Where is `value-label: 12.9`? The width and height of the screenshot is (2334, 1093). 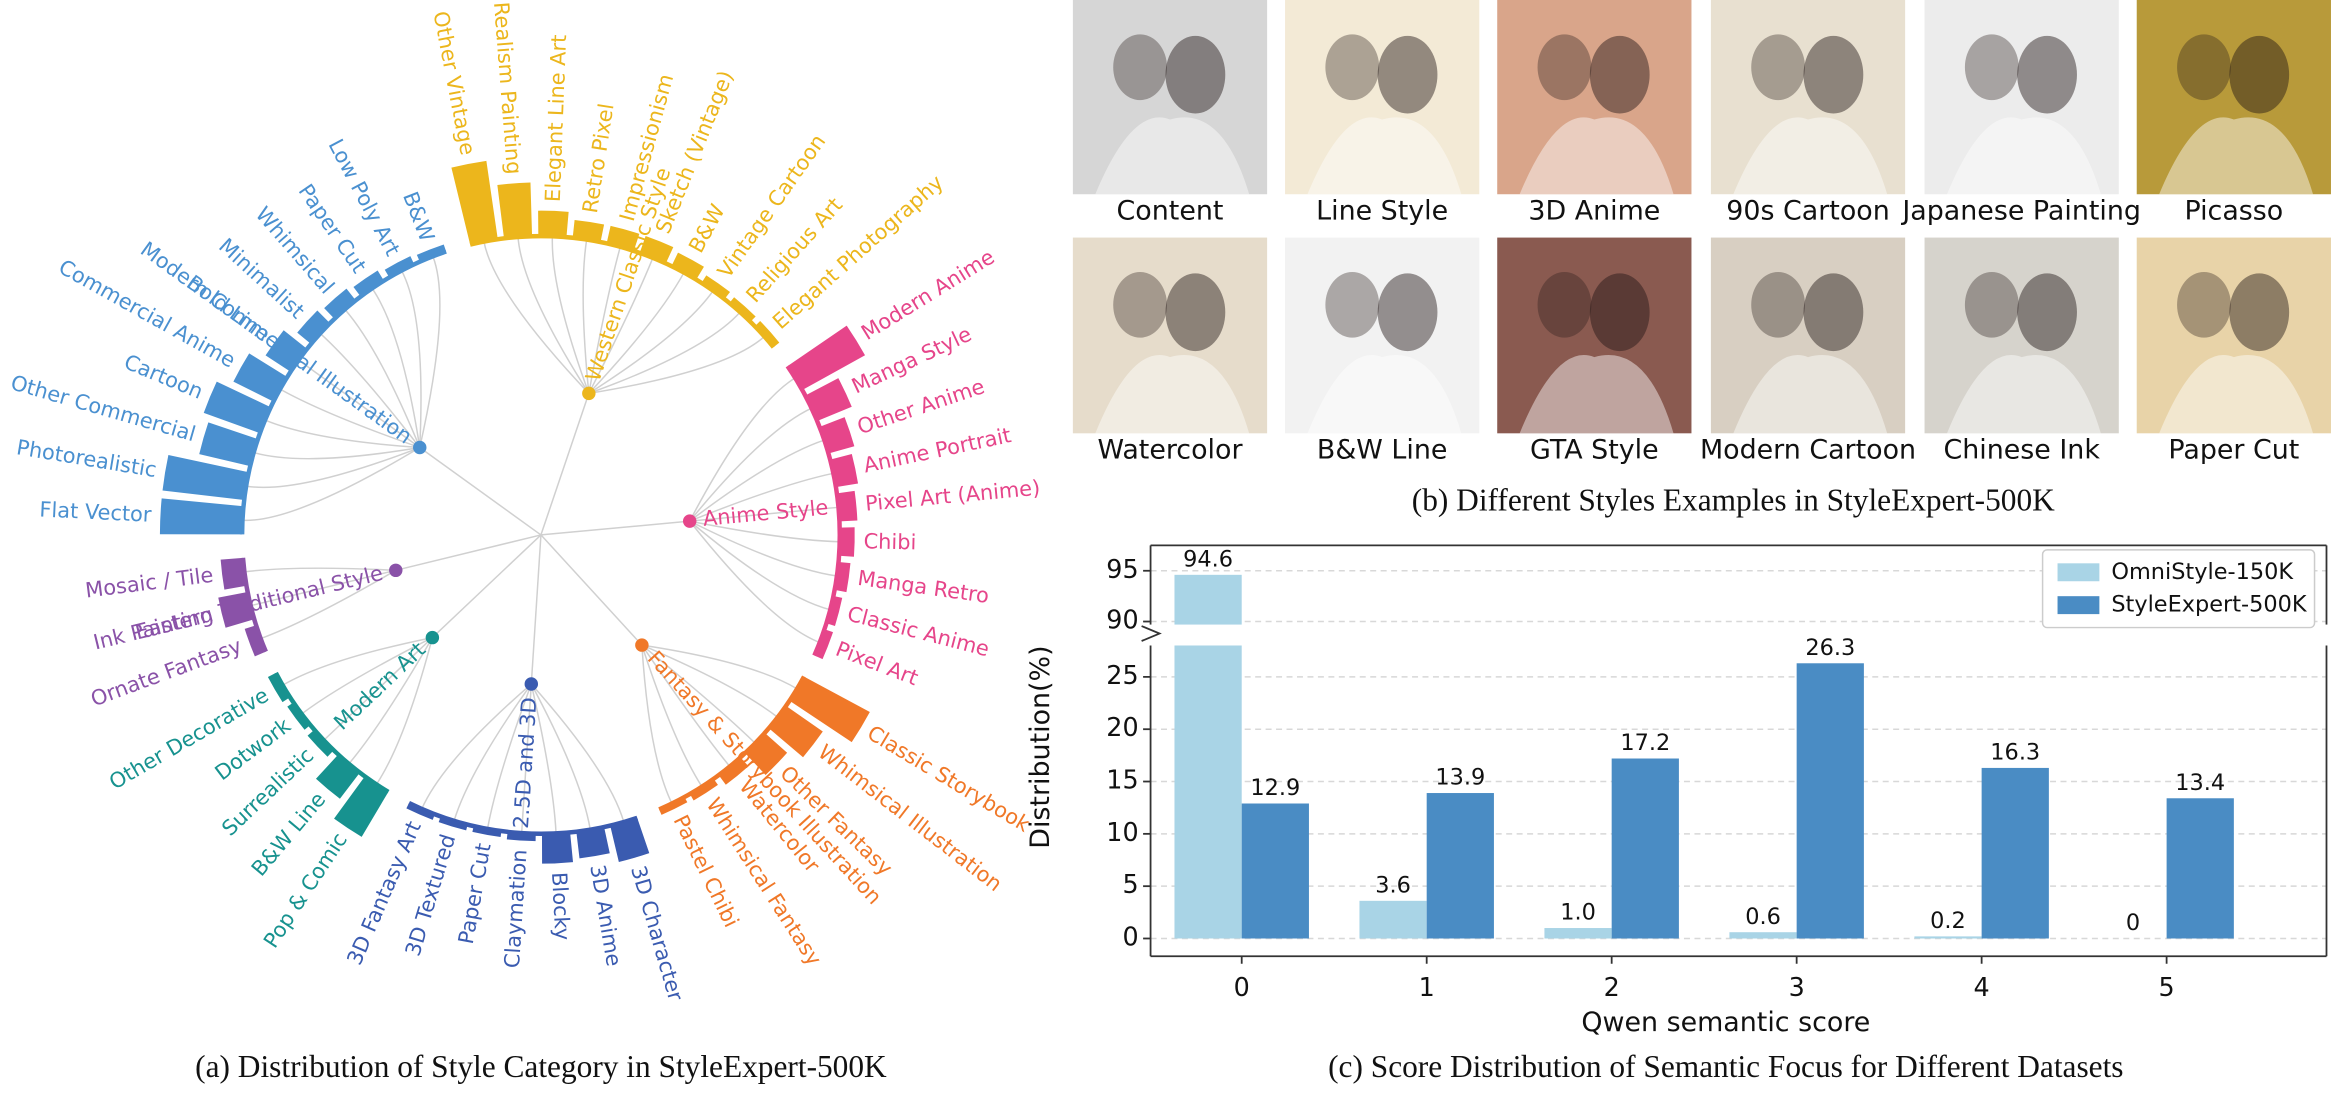
value-label: 12.9 is located at coordinates (1275, 788).